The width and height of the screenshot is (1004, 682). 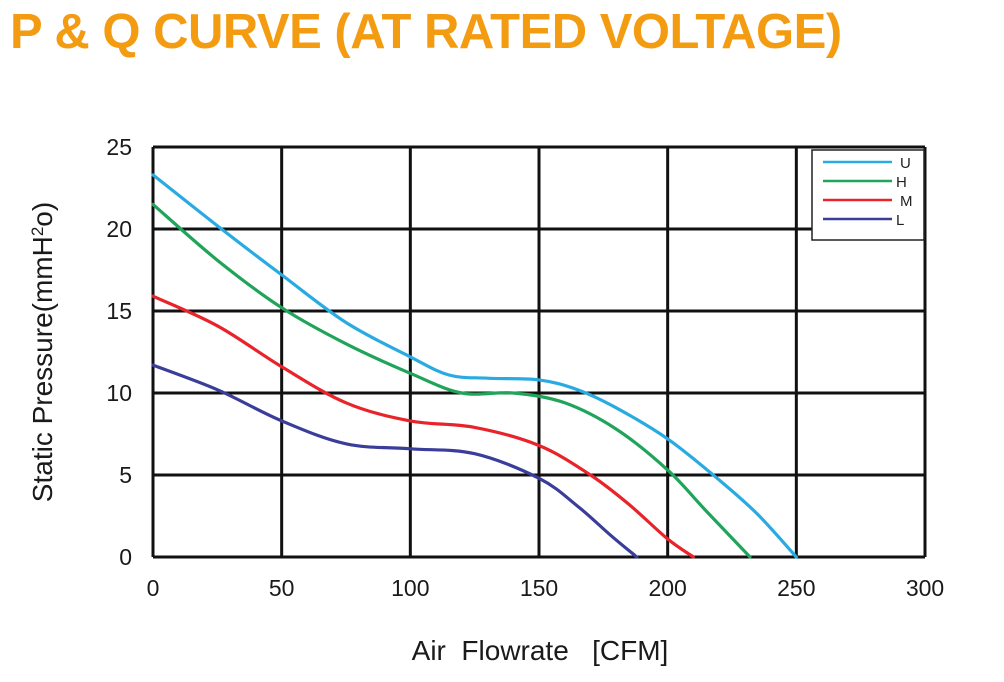 I want to click on y-tick-label-10: 10, so click(x=119, y=393).